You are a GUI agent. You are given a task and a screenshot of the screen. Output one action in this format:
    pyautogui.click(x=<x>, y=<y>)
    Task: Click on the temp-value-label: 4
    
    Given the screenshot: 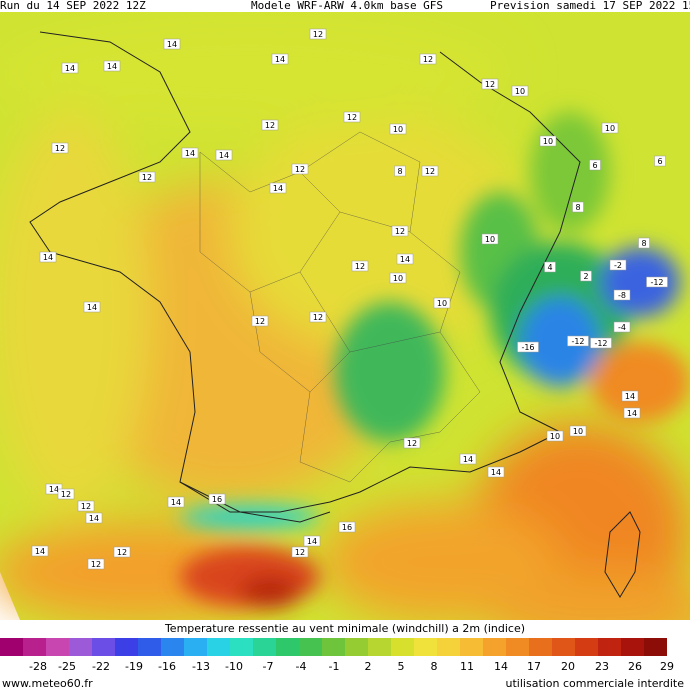 What is the action you would take?
    pyautogui.click(x=550, y=267)
    